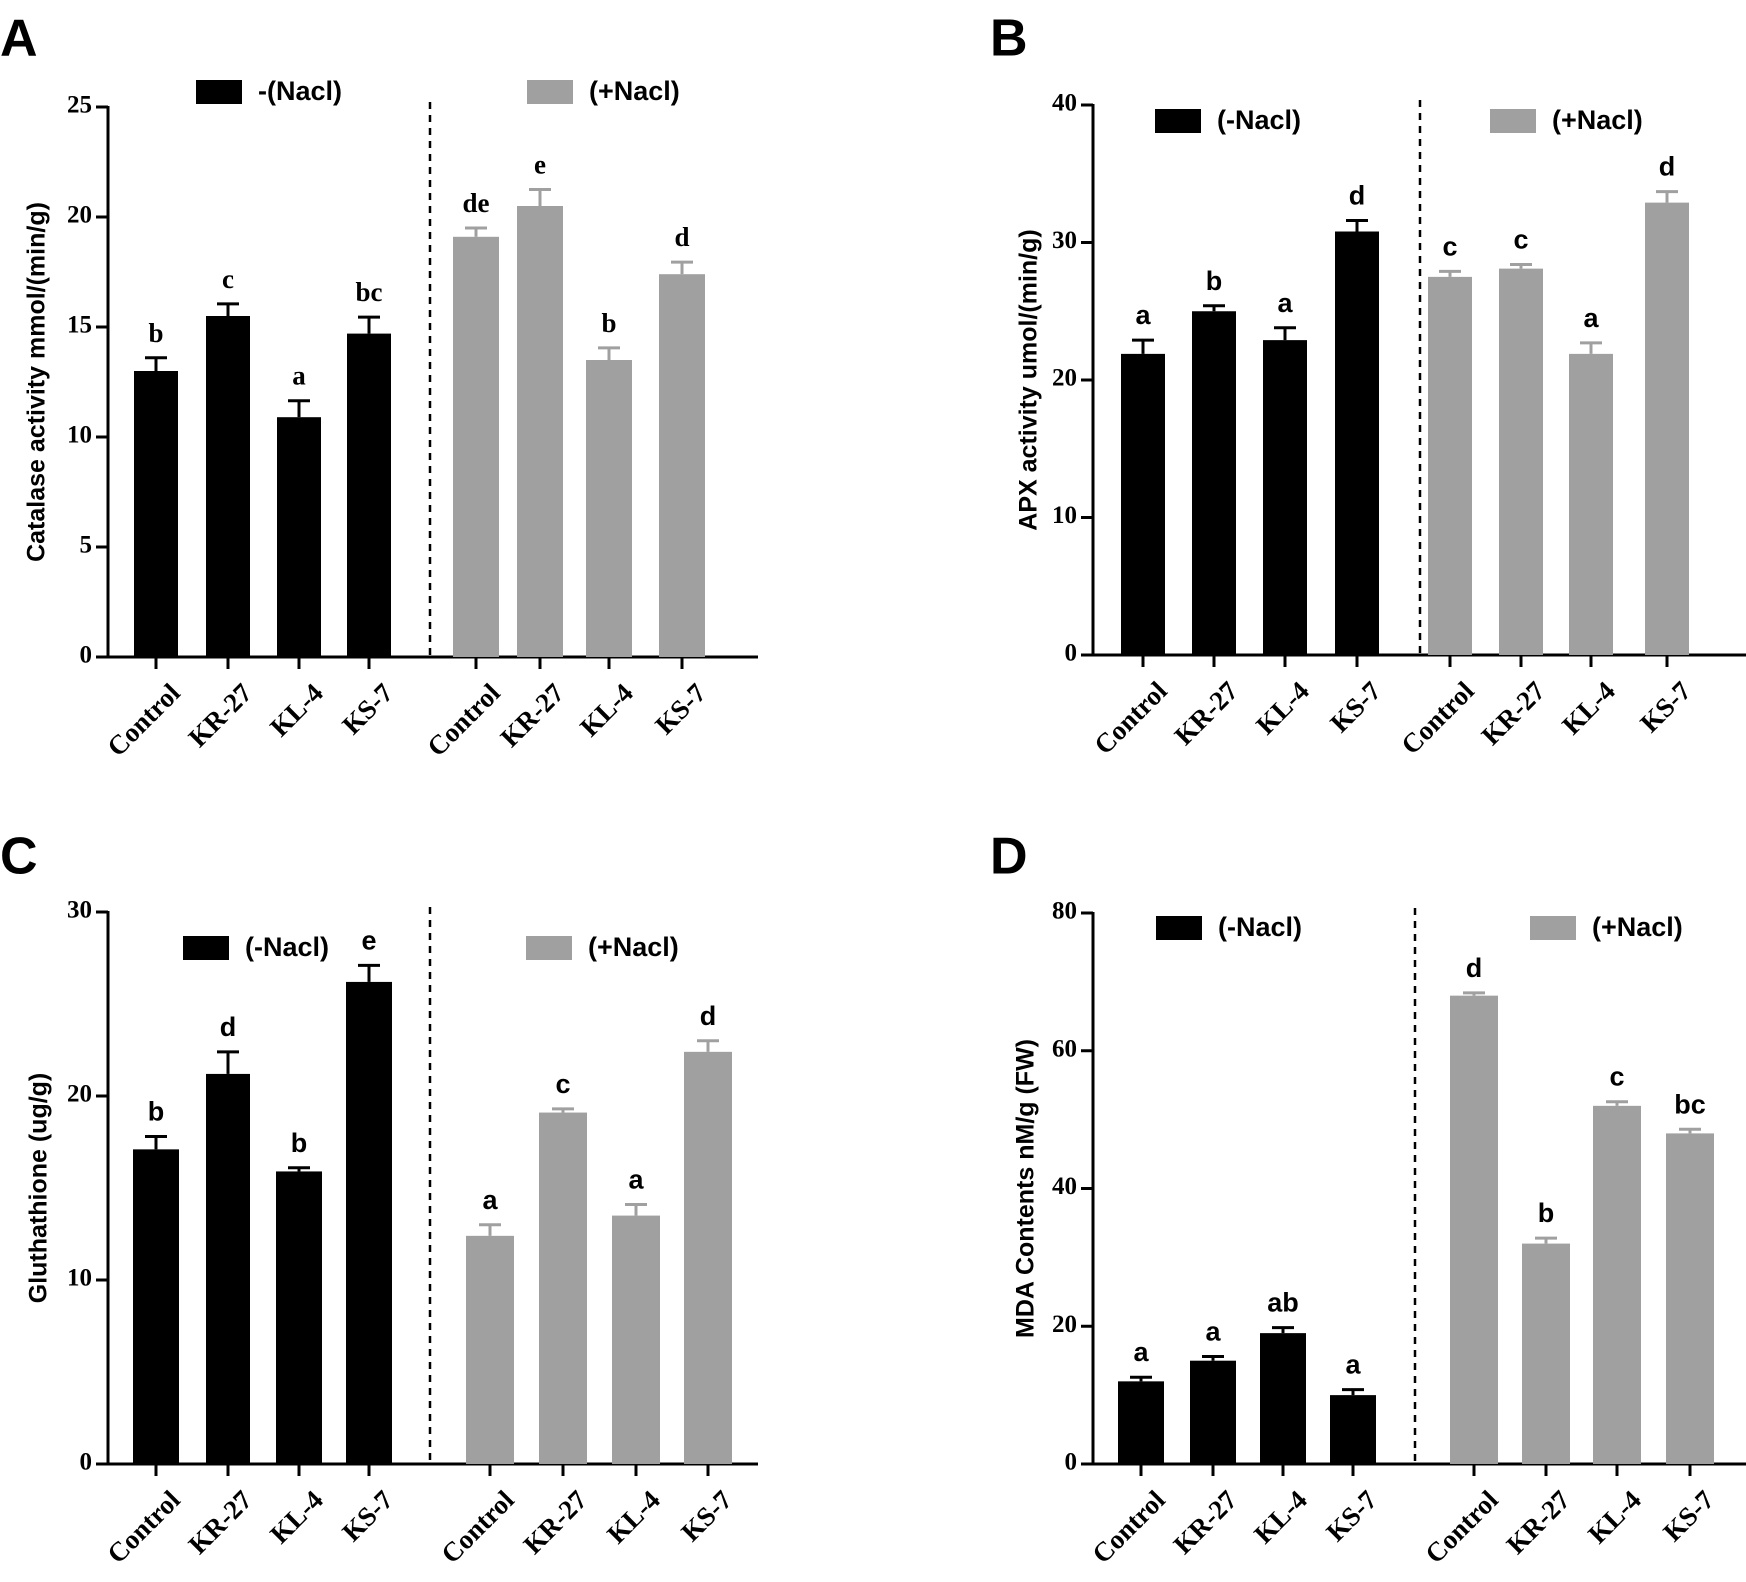 This screenshot has width=1746, height=1582. I want to click on panel-a-significance-letter: de, so click(476, 203).